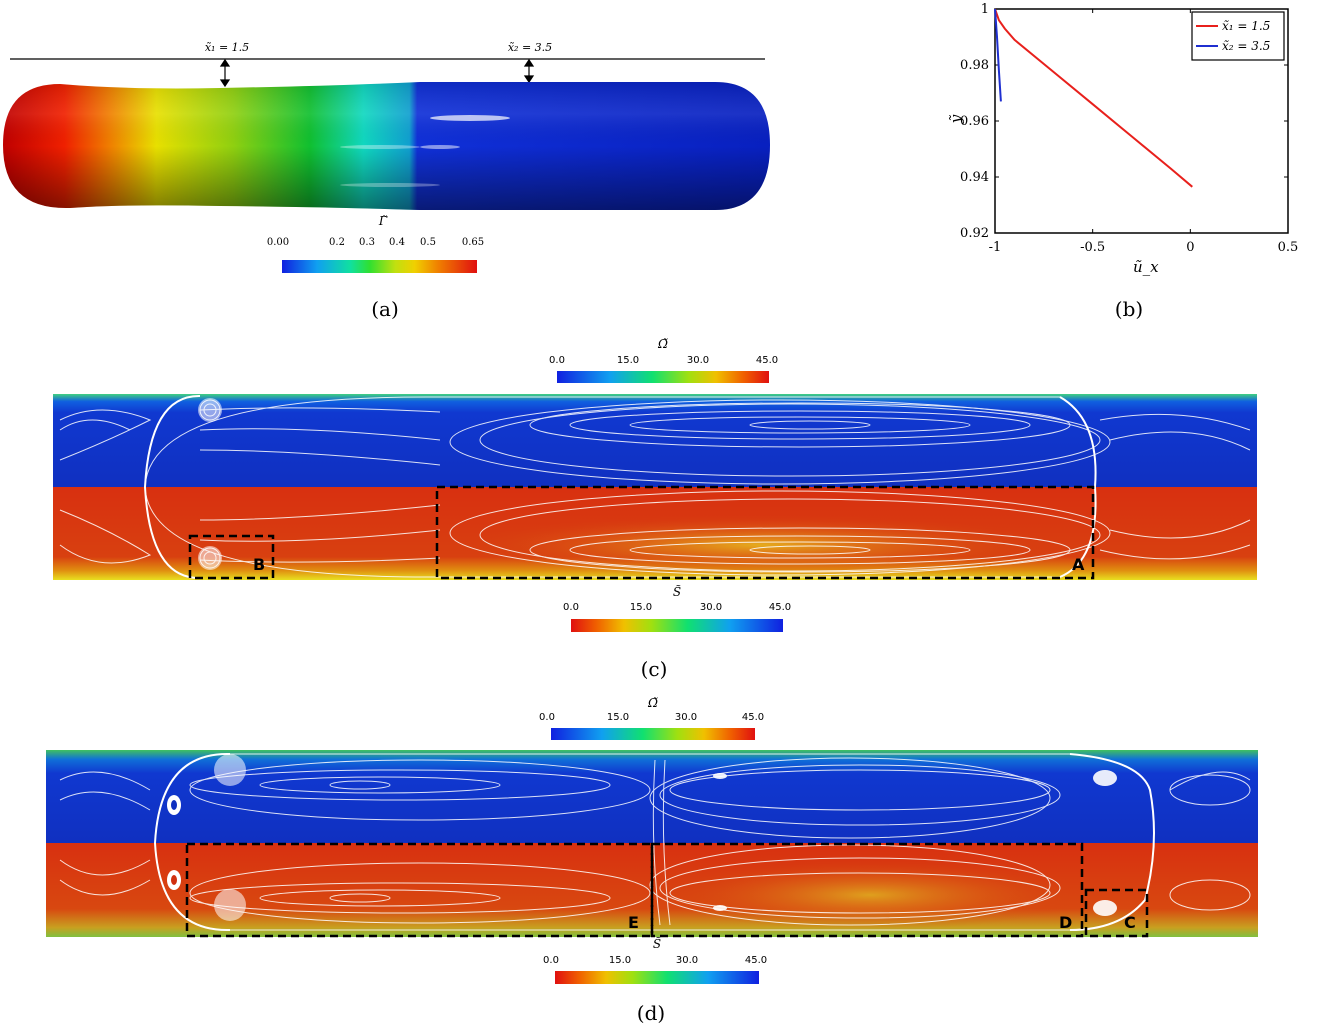 This screenshot has width=1319, height=1034. What do you see at coordinates (1116, 913) in the screenshot?
I see `box-c` at bounding box center [1116, 913].